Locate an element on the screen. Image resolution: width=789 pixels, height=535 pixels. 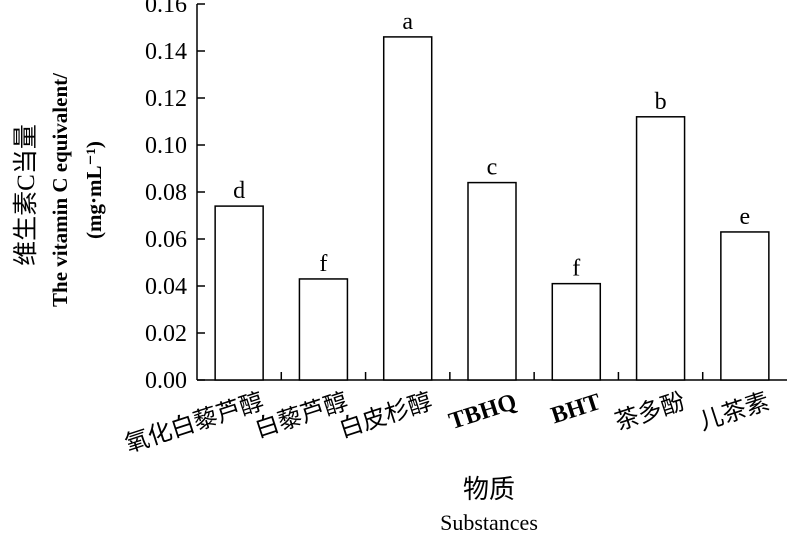
x-ticks is located at coordinates (492, 376).